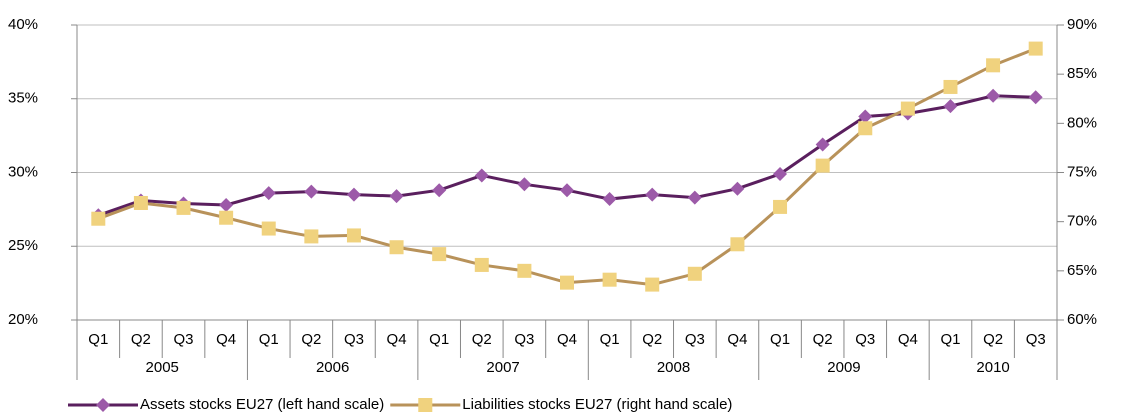  What do you see at coordinates (162, 367) in the screenshot?
I see `x-group-label: 2005` at bounding box center [162, 367].